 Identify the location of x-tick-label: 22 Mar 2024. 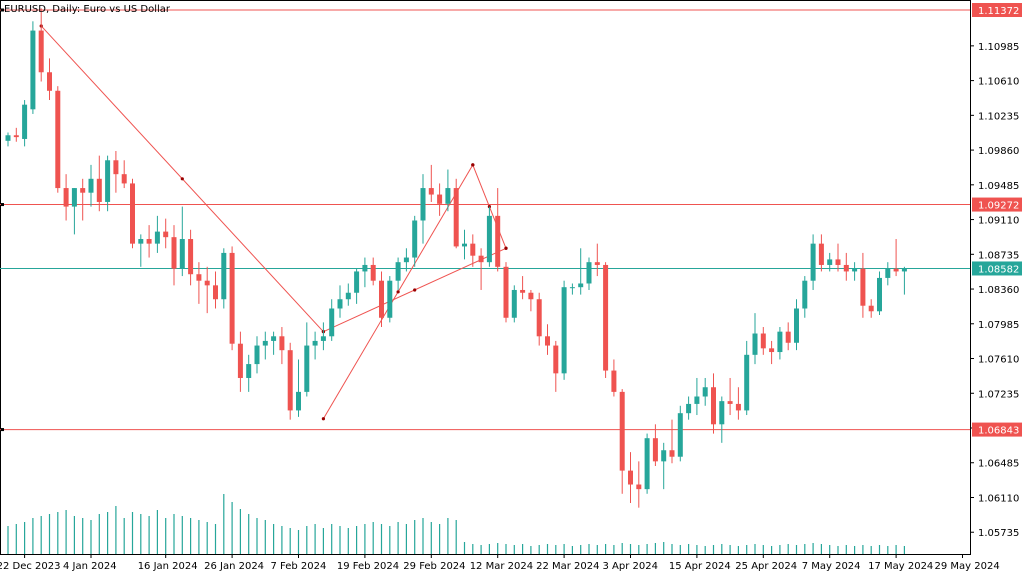
(567, 566).